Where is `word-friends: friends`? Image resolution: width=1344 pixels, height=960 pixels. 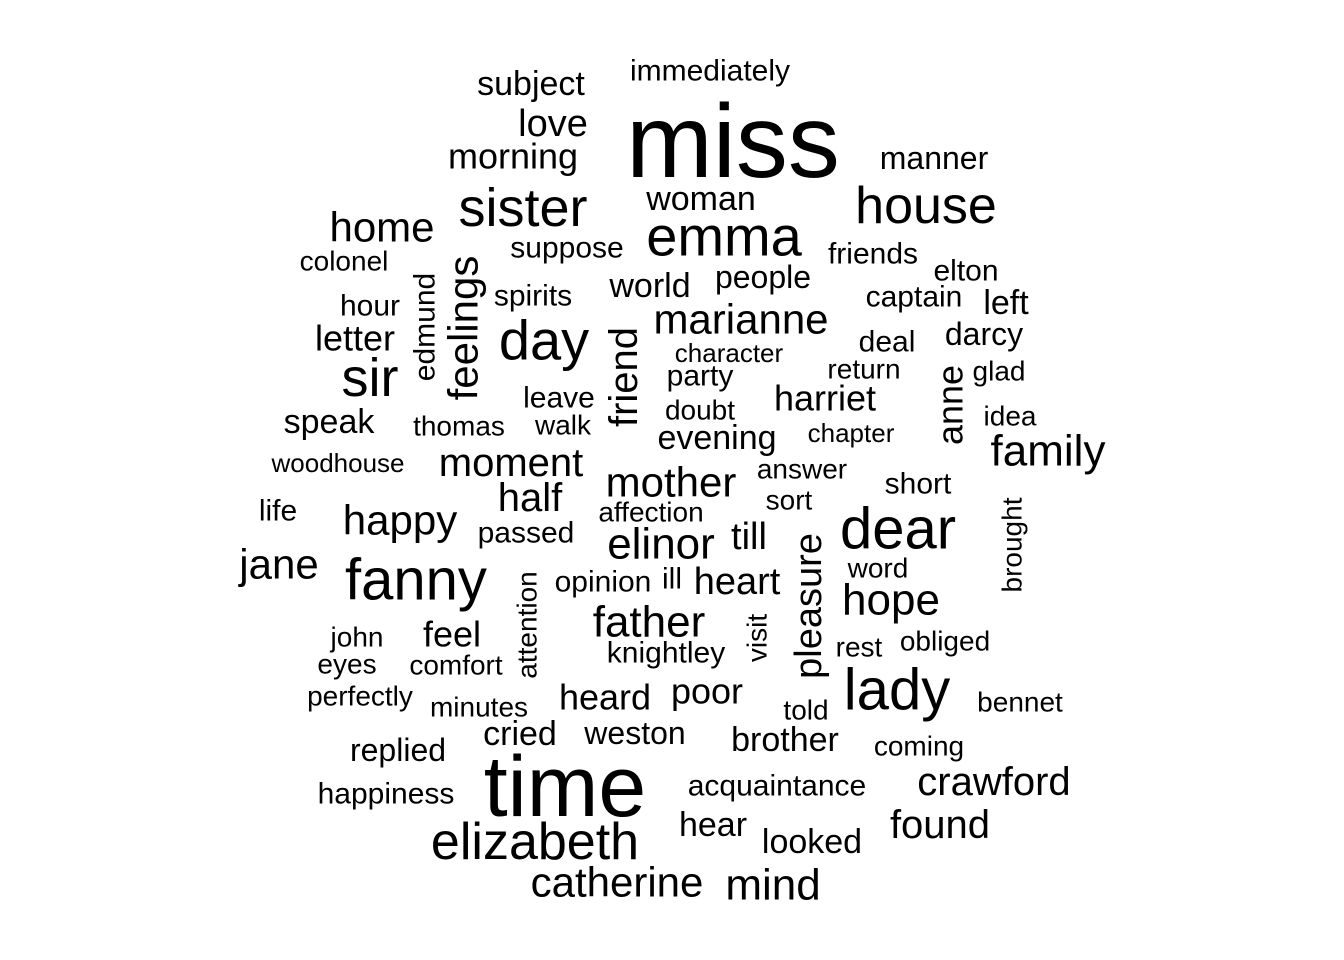 word-friends: friends is located at coordinates (873, 254).